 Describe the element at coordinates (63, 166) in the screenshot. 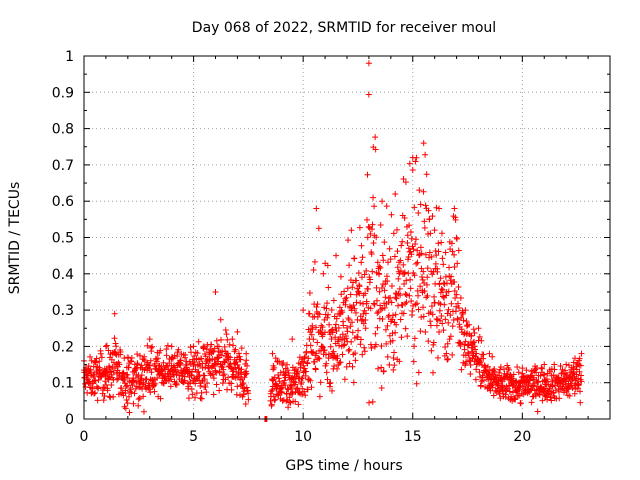

I see `y-tick-label: 0.7` at that location.